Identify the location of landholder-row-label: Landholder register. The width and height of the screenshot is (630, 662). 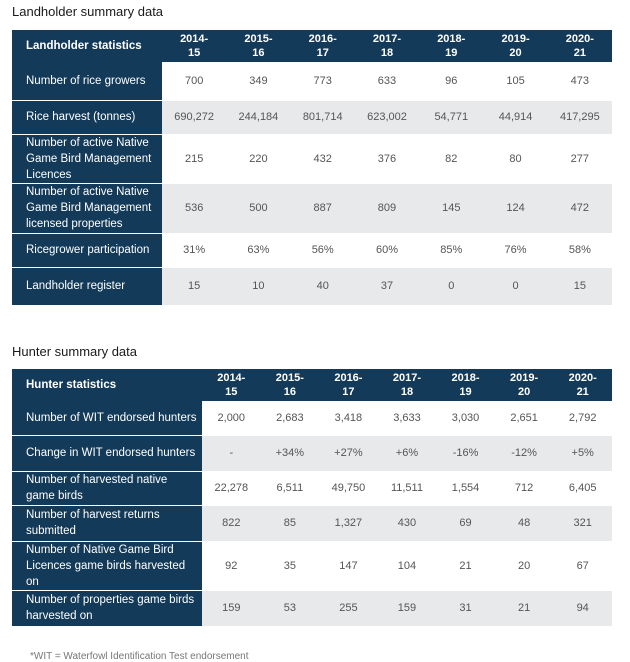
(87, 286).